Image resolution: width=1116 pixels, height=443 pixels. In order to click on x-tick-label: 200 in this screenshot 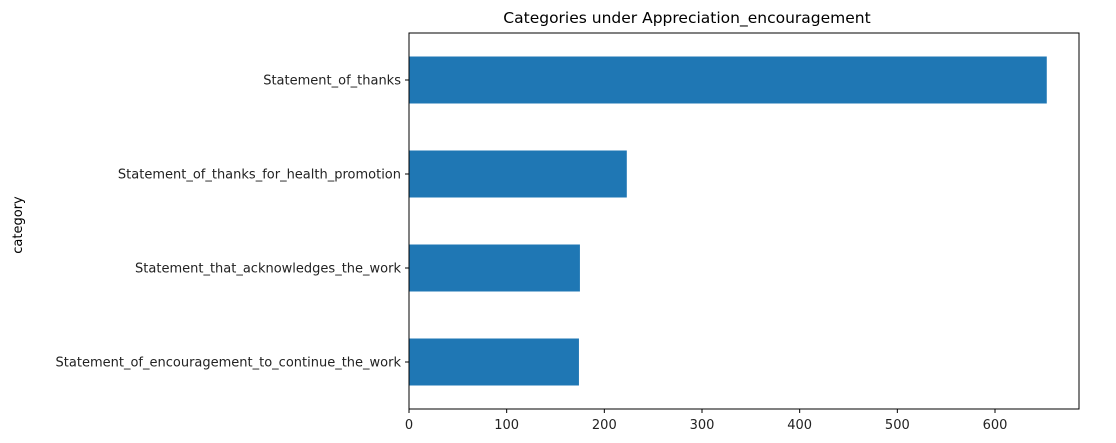, I will do `click(604, 425)`.